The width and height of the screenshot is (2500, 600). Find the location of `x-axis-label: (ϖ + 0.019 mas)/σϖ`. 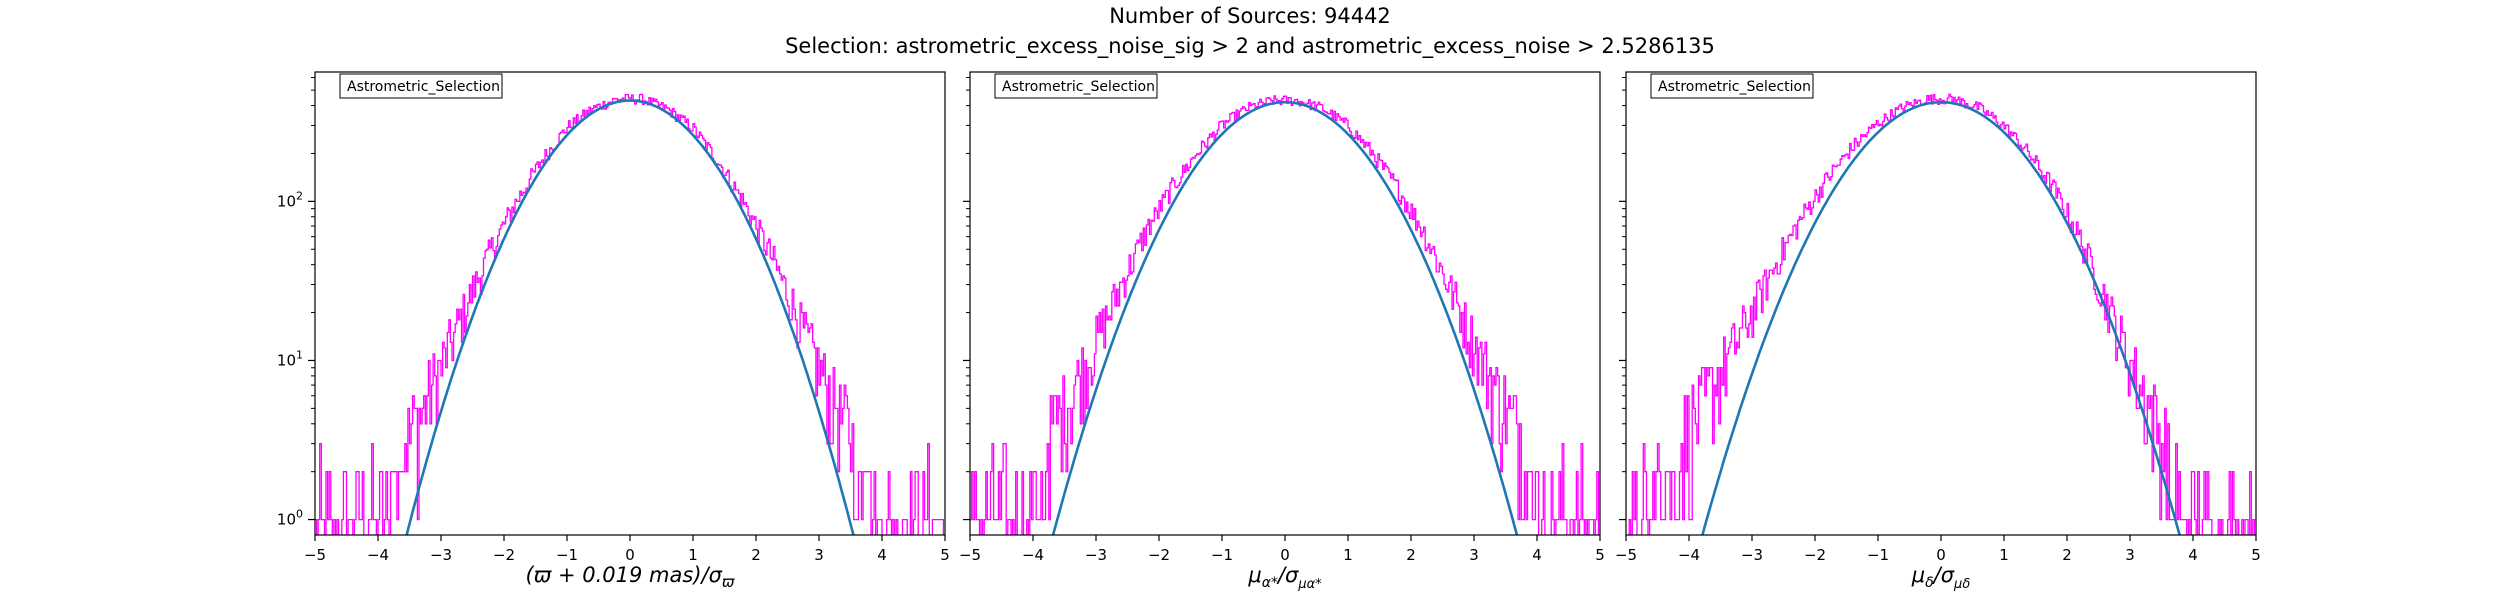

x-axis-label: (ϖ + 0.019 mas)/σϖ is located at coordinates (630, 577).